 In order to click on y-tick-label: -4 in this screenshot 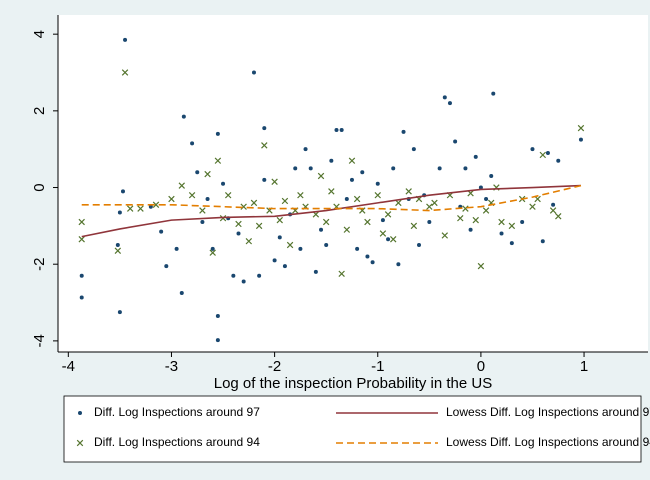, I will do `click(39, 340)`.